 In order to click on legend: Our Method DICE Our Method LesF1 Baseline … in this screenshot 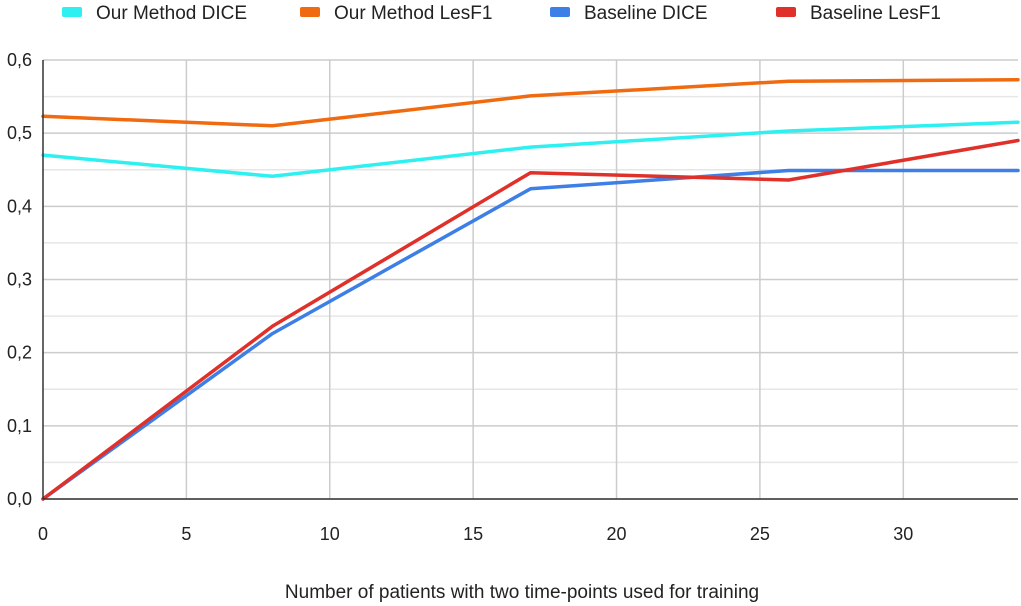, I will do `click(501, 13)`.